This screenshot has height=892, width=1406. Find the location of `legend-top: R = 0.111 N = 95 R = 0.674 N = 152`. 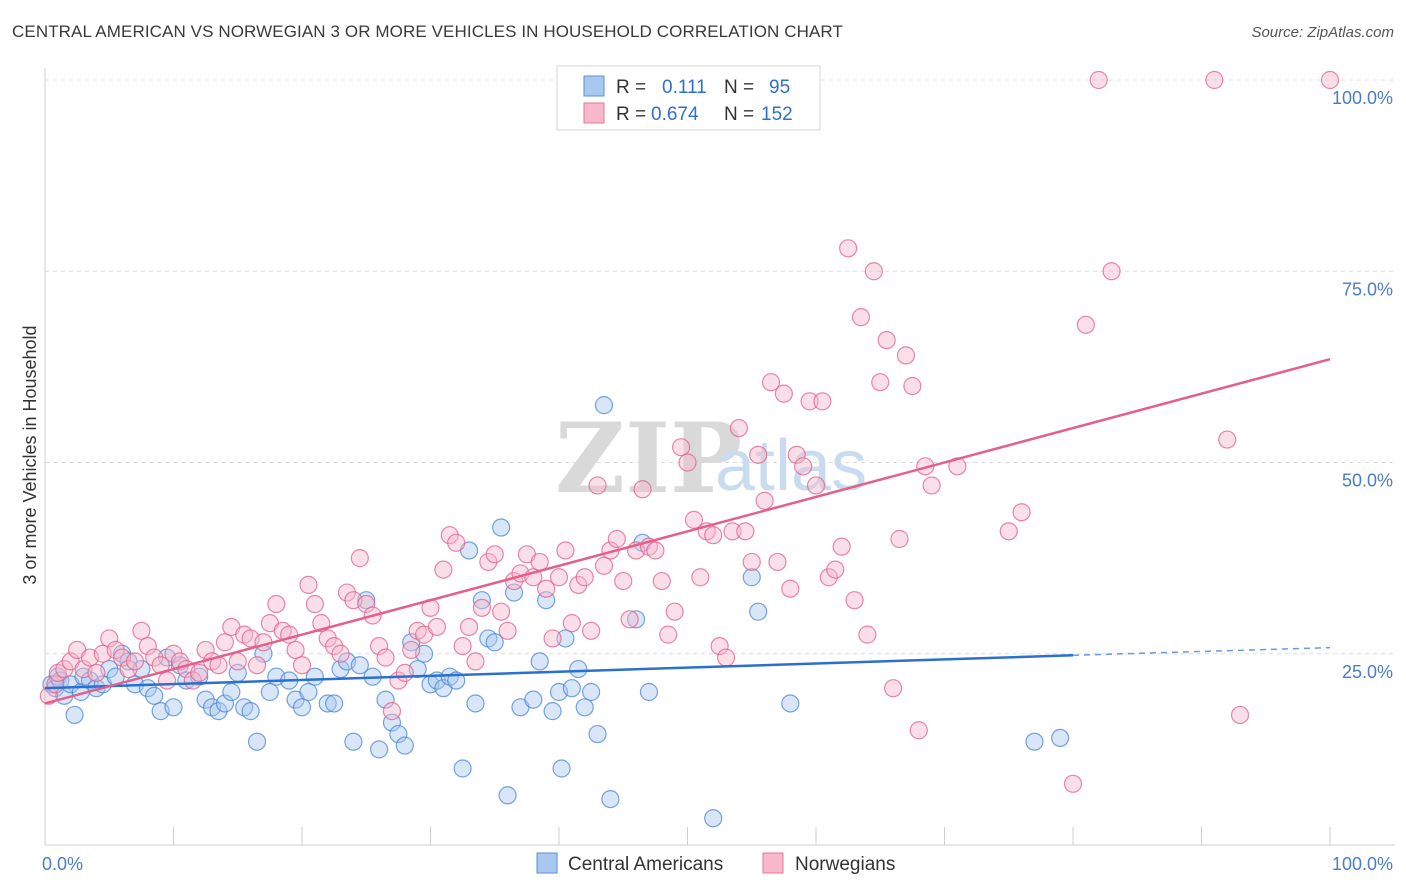

legend-top: R = 0.111 N = 95 R = 0.674 N = 152 is located at coordinates (688, 98).